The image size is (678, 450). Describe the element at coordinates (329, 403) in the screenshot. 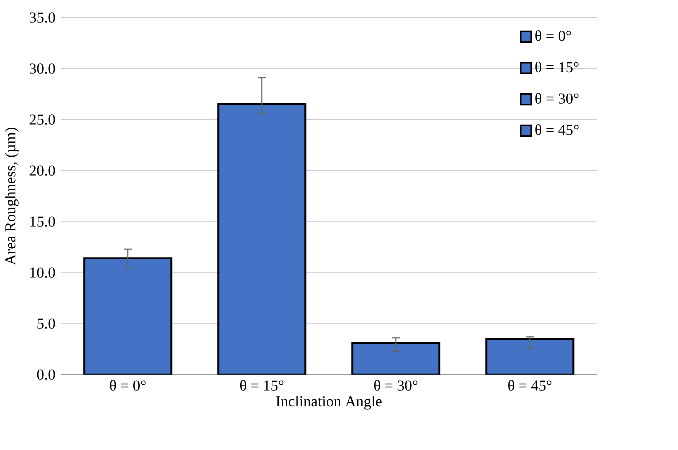

I see `x-axis-title: Inclination Angle` at that location.